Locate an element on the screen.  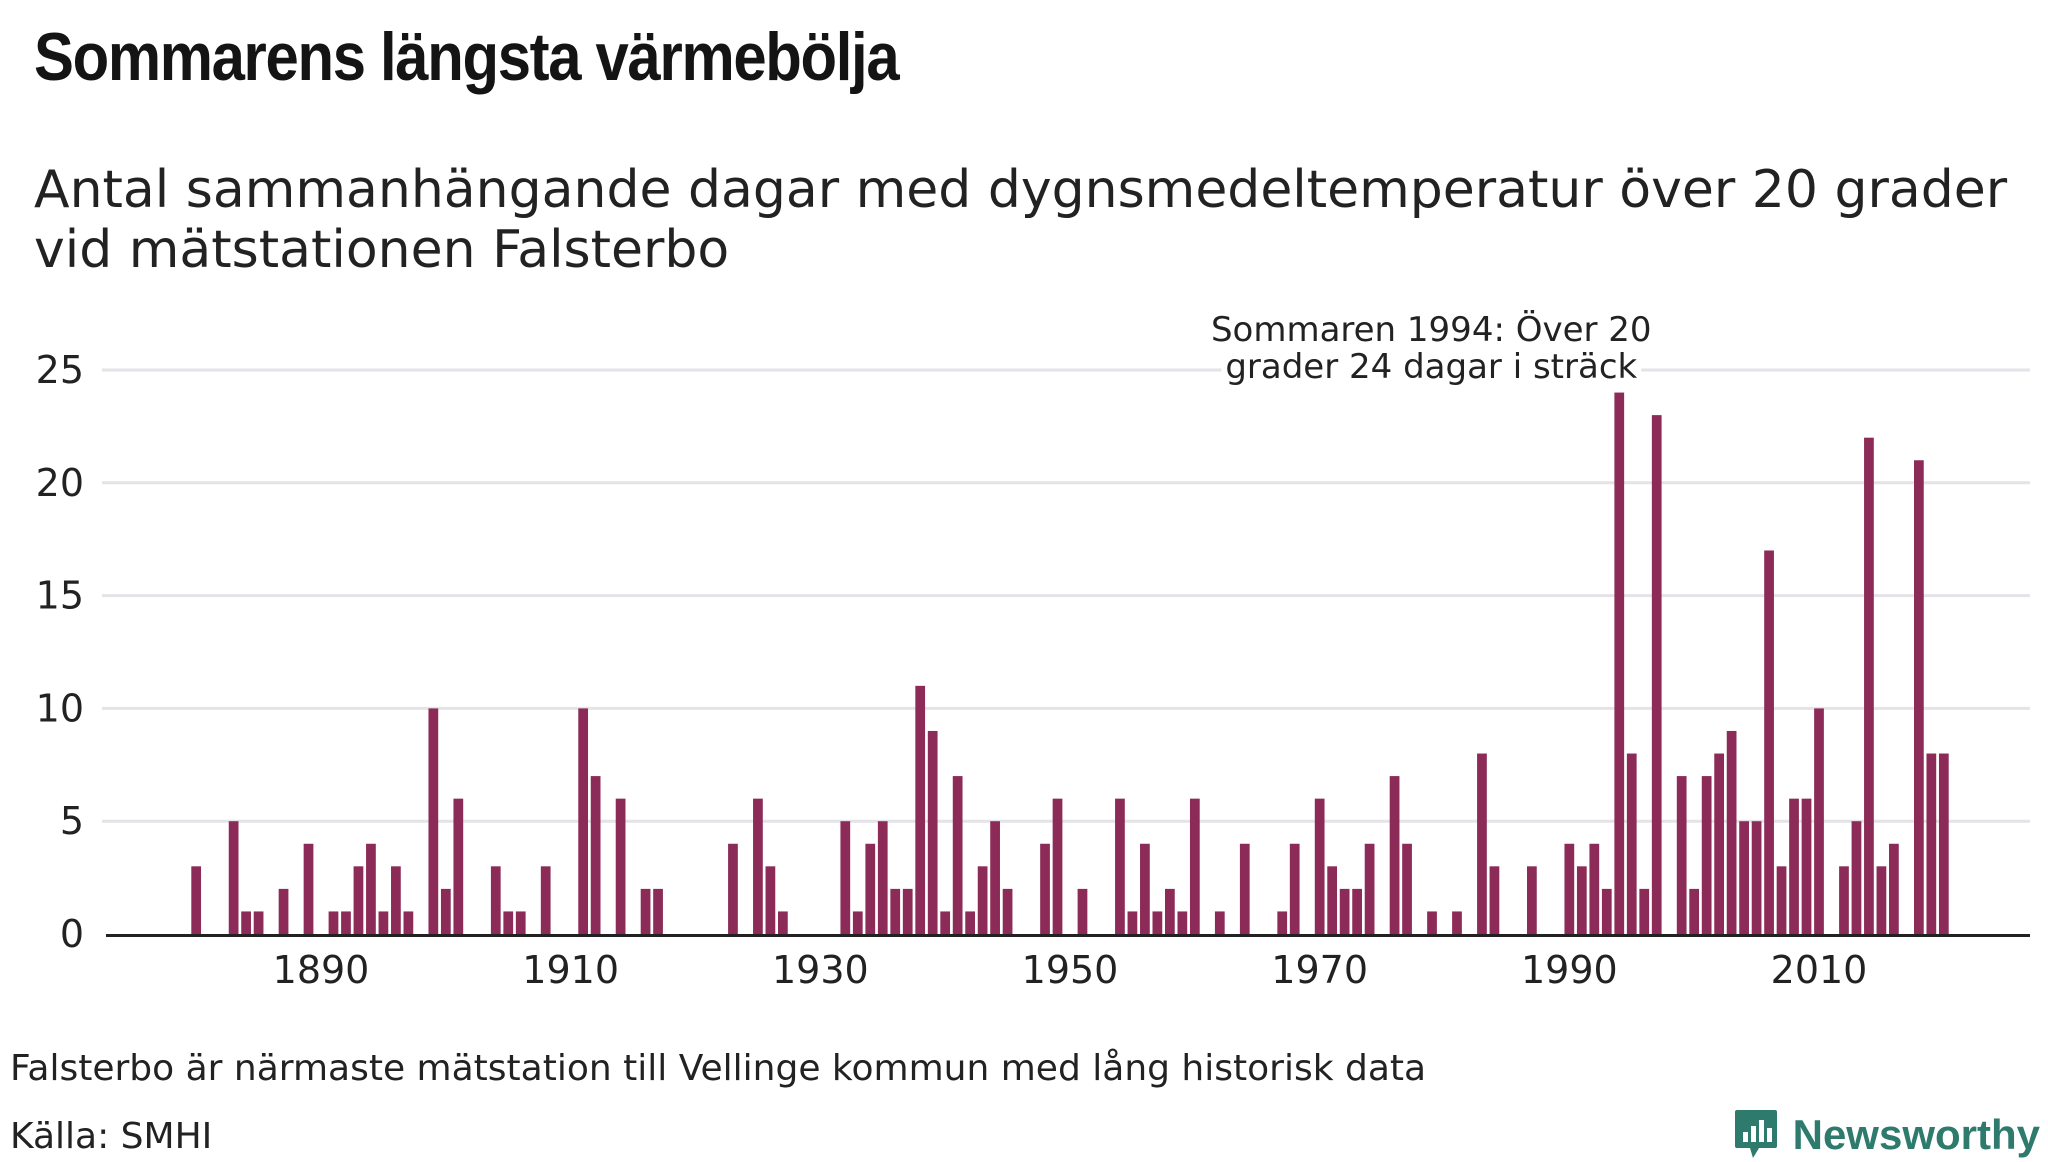
y-tick-label: 20 is located at coordinates (60, 483).